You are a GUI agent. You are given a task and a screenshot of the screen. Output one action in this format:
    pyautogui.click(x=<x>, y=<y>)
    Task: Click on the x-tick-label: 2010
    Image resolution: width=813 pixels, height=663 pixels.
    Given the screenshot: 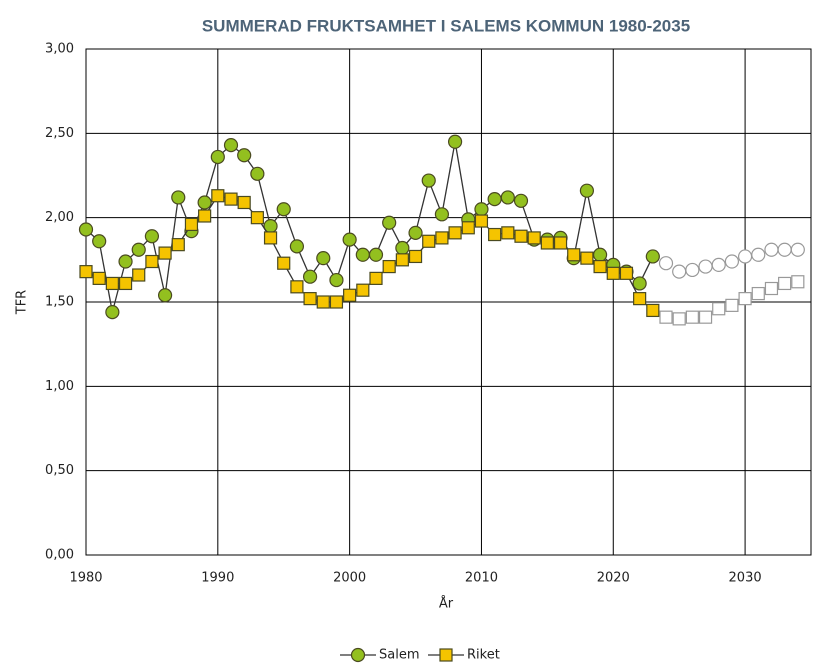 What is the action you would take?
    pyautogui.click(x=481, y=578)
    